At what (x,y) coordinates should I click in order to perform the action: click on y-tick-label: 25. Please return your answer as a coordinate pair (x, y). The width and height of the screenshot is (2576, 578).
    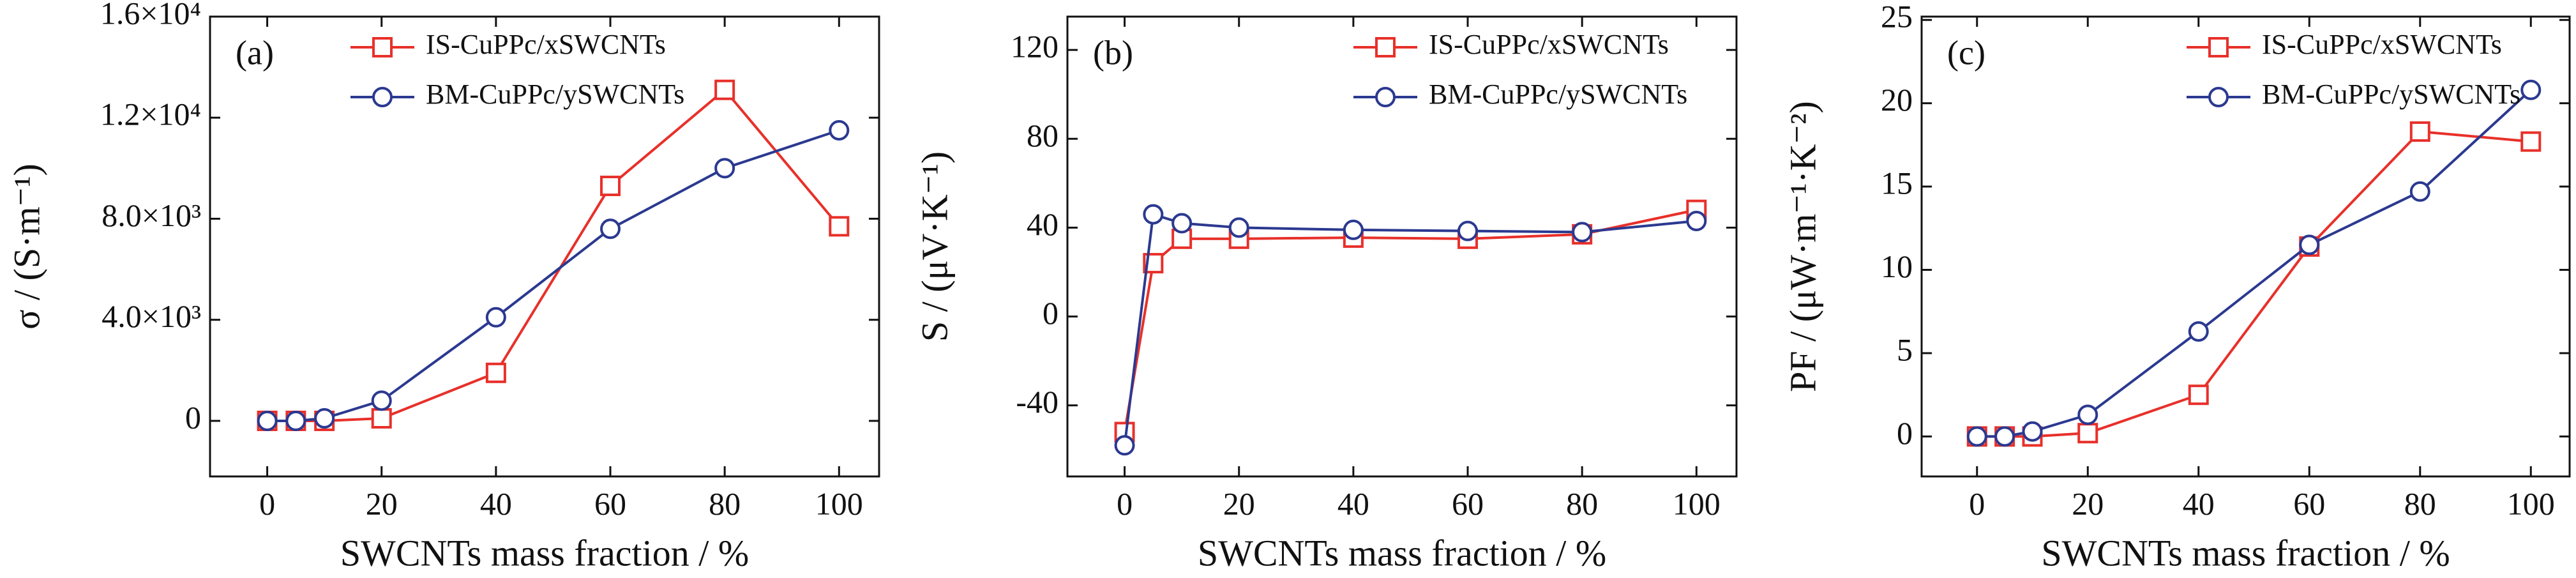
    Looking at the image, I should click on (1897, 17).